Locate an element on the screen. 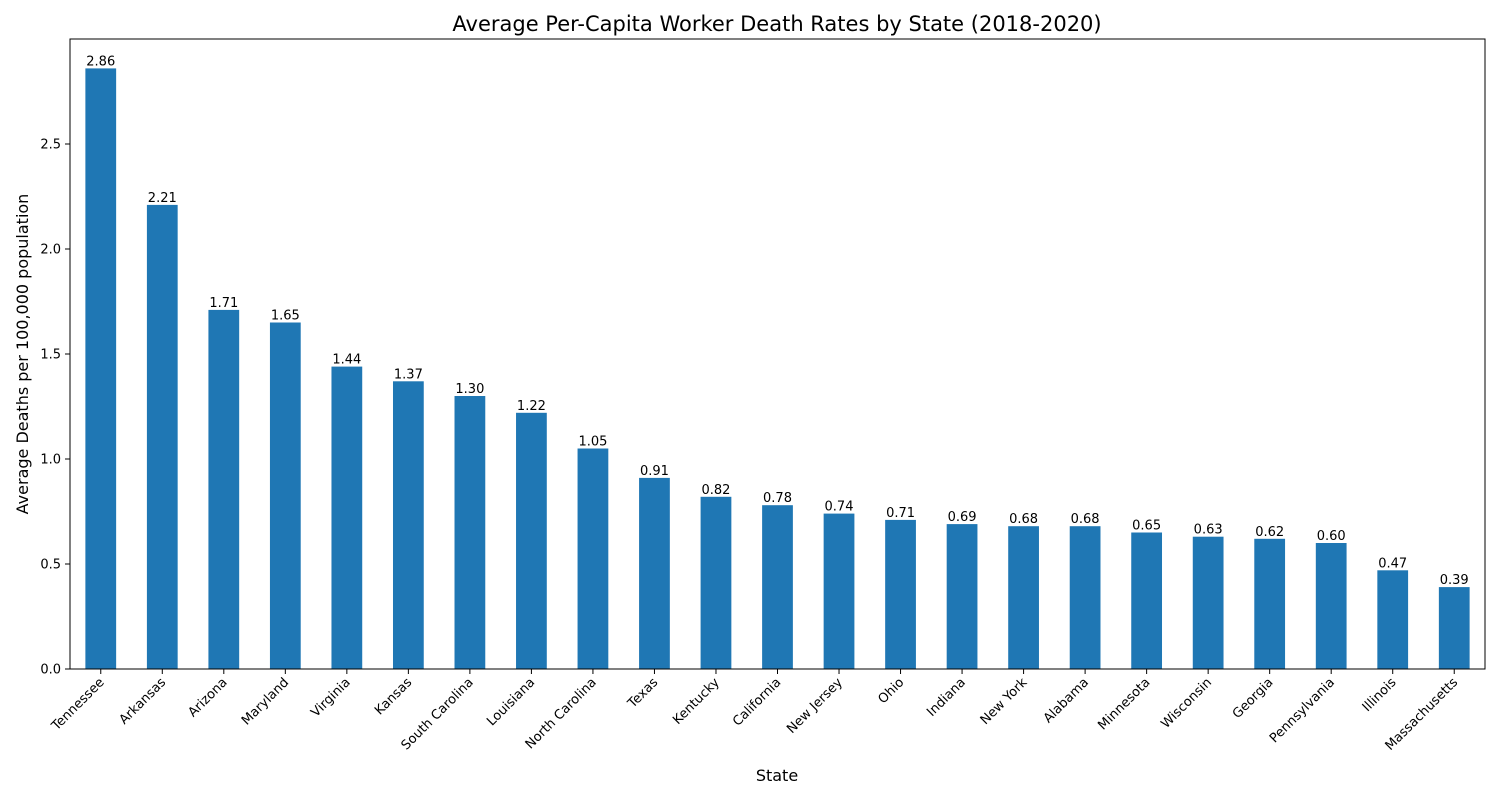 Image resolution: width=1500 pixels, height=800 pixels. data-label: 0.78 is located at coordinates (777, 498).